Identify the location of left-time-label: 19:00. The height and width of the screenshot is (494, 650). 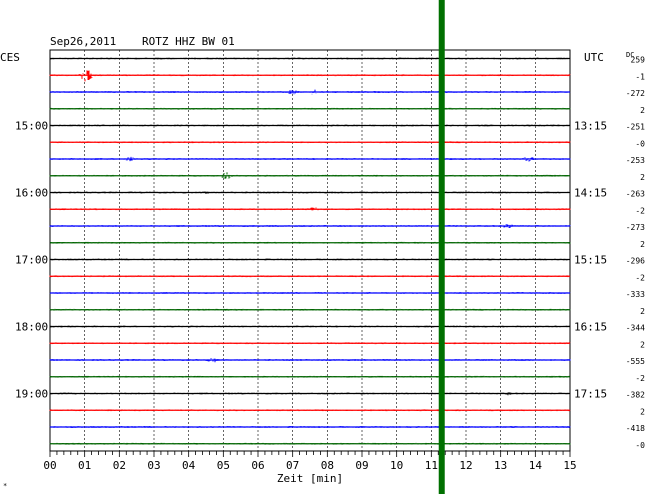
(31, 394).